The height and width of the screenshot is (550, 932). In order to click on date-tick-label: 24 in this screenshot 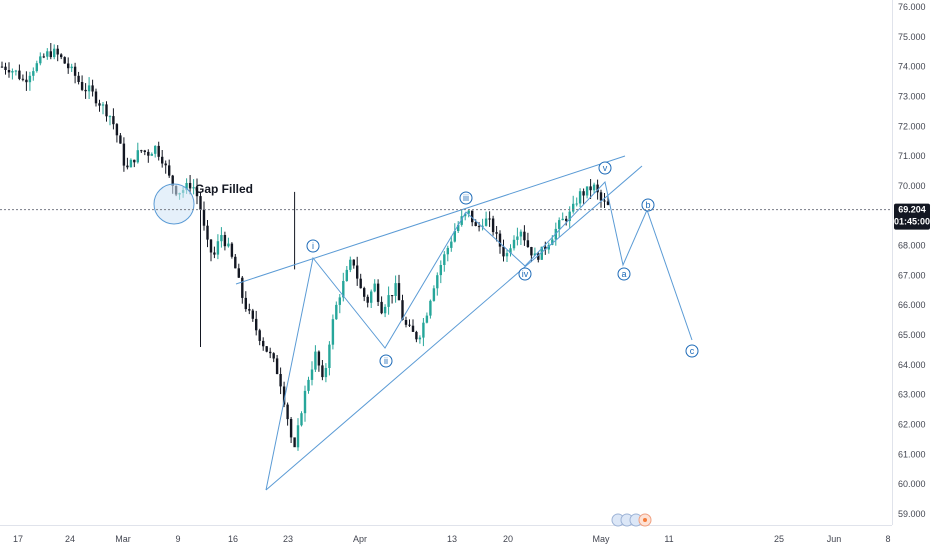, I will do `click(70, 539)`.